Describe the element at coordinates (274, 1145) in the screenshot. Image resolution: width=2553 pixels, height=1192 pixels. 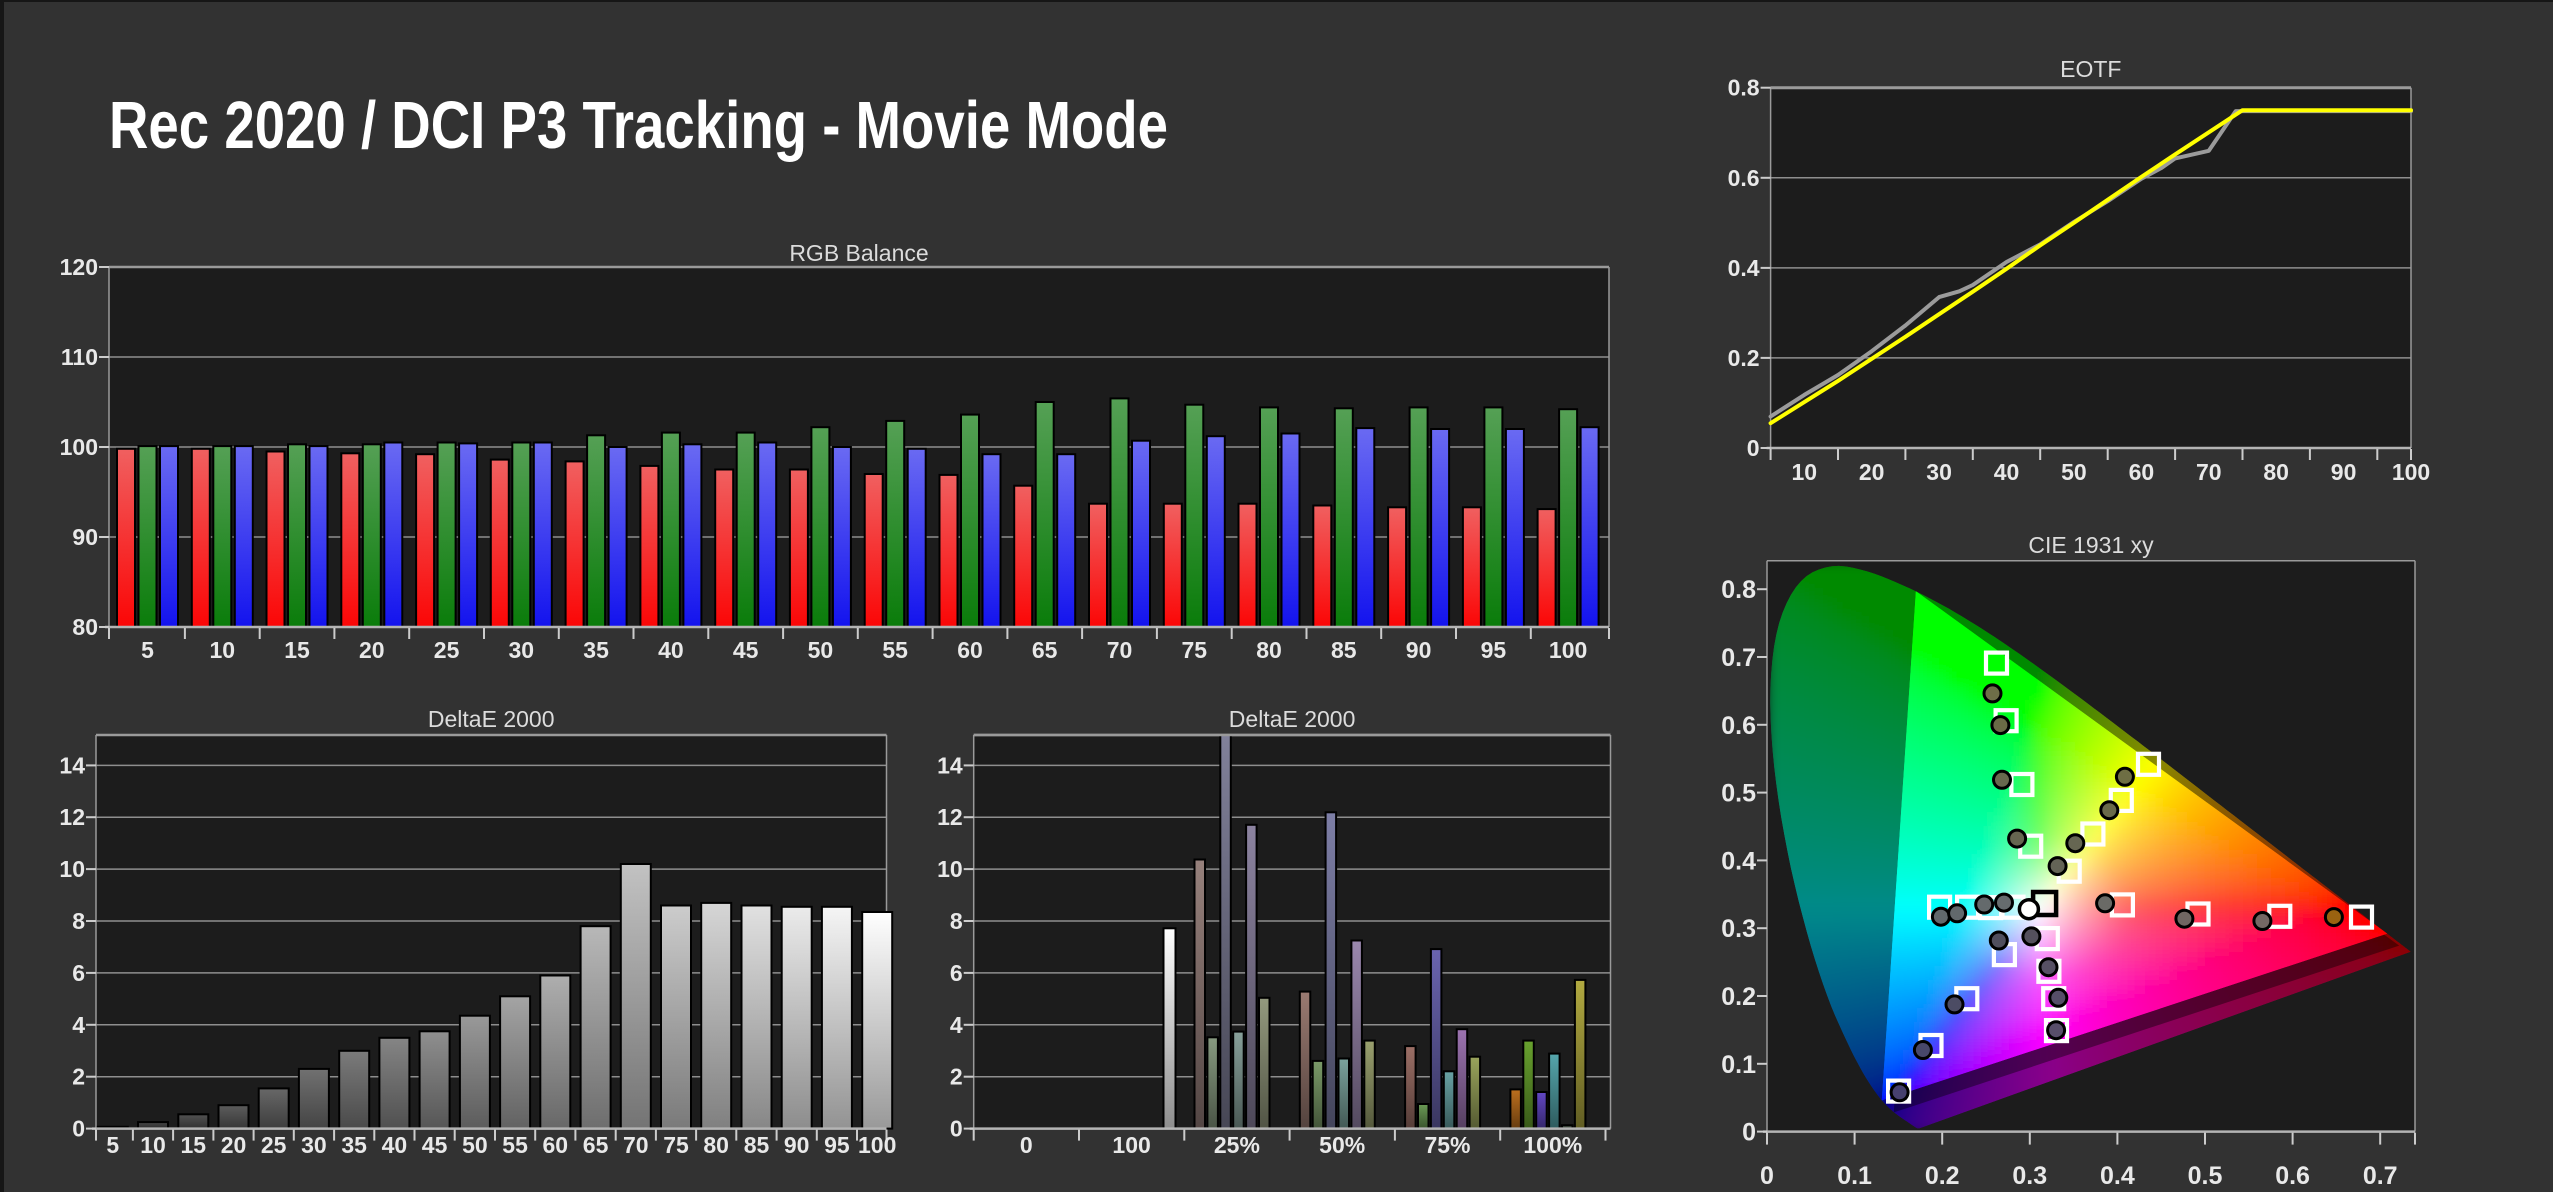
I see `svg-text: 25` at that location.